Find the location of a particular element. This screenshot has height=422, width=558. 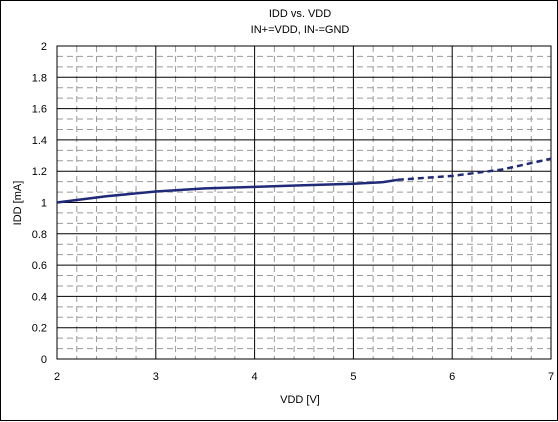

x-tick-labels: 2 3 4 5 6 7 is located at coordinates (304, 377).